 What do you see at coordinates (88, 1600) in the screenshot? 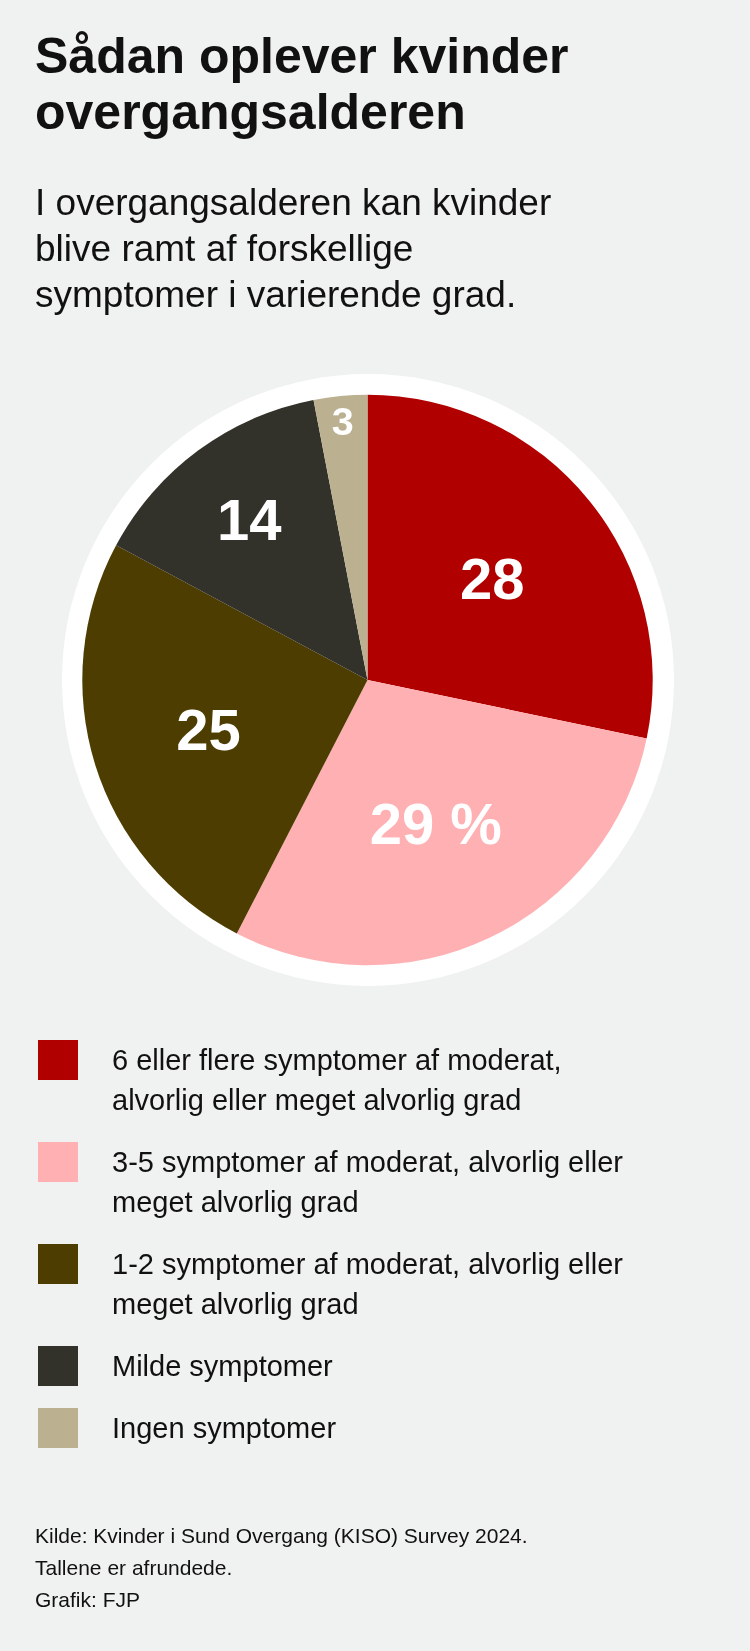
I see `text: Grafik: FJP` at bounding box center [88, 1600].